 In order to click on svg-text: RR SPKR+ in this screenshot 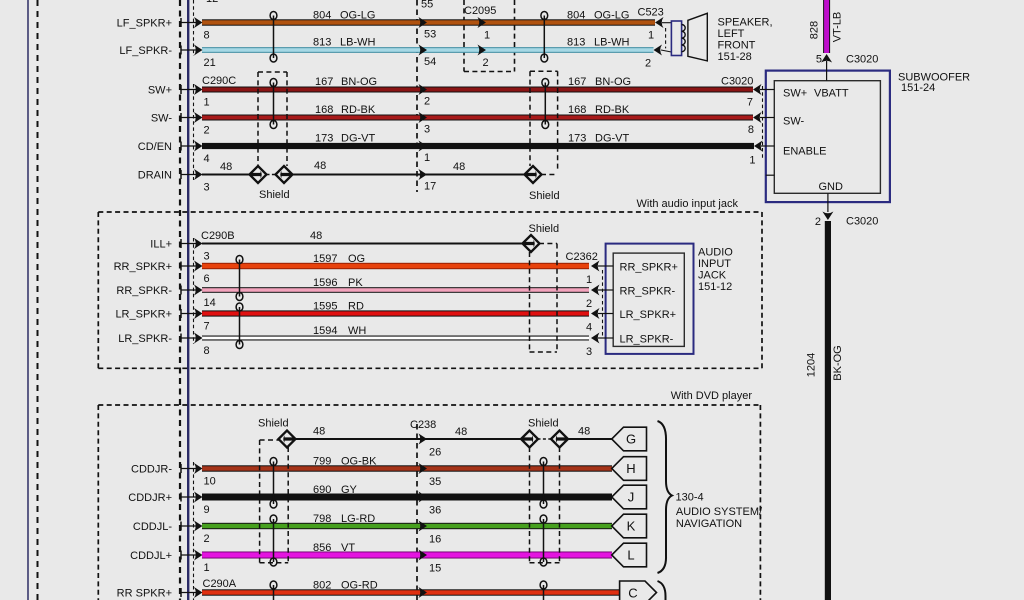, I will do `click(144, 594)`.